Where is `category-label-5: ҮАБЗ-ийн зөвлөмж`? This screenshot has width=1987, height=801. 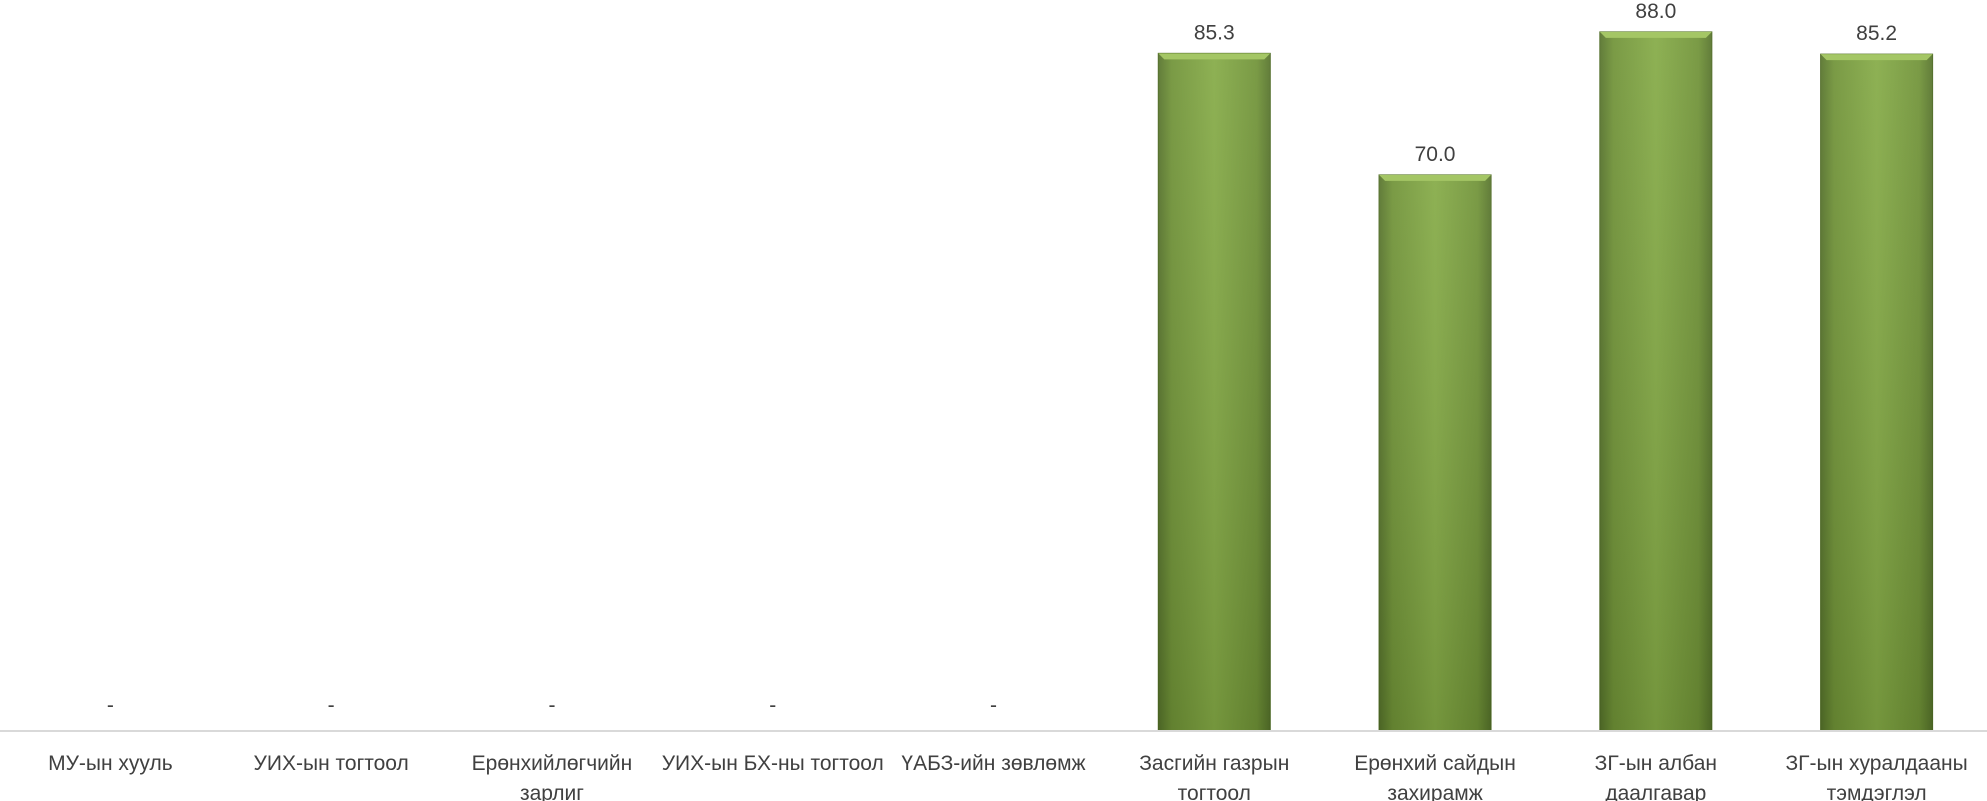 category-label-5: ҮАБЗ-ийн зөвлөмж is located at coordinates (993, 763).